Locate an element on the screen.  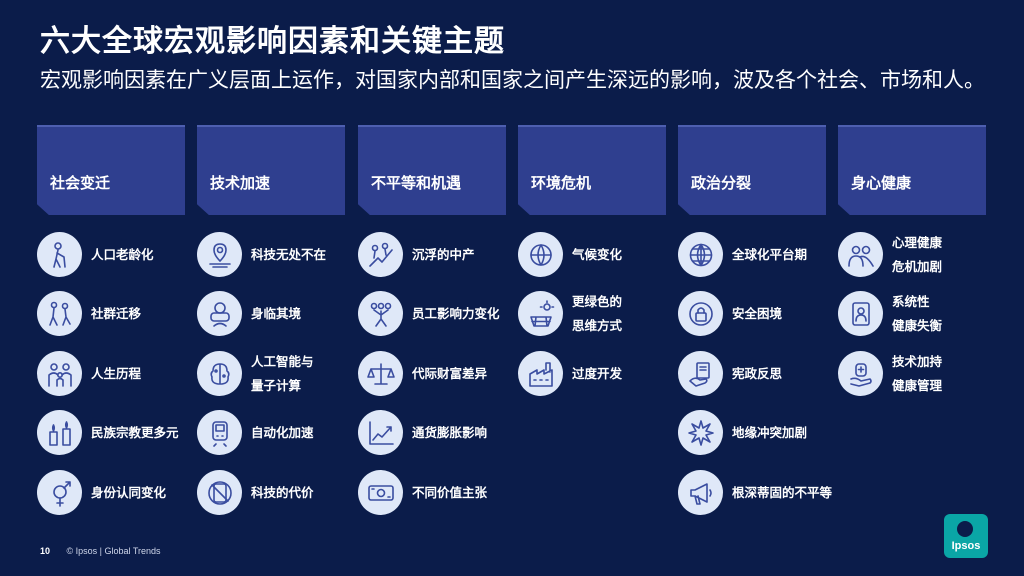
list-item-label: 科技的代价 is located at coordinates (282, 493).